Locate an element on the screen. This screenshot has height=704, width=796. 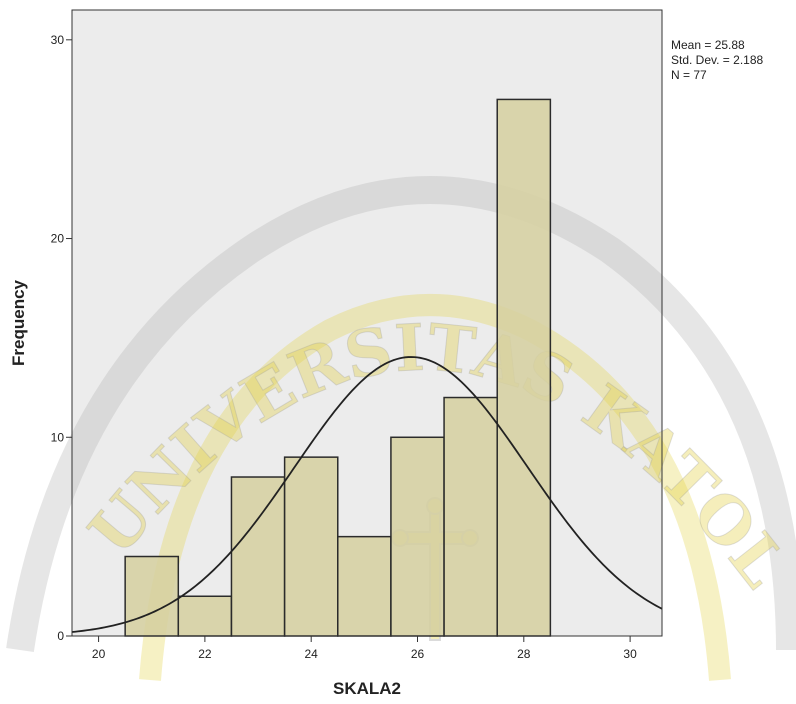
y-tick-label: 20 is located at coordinates (58, 239).